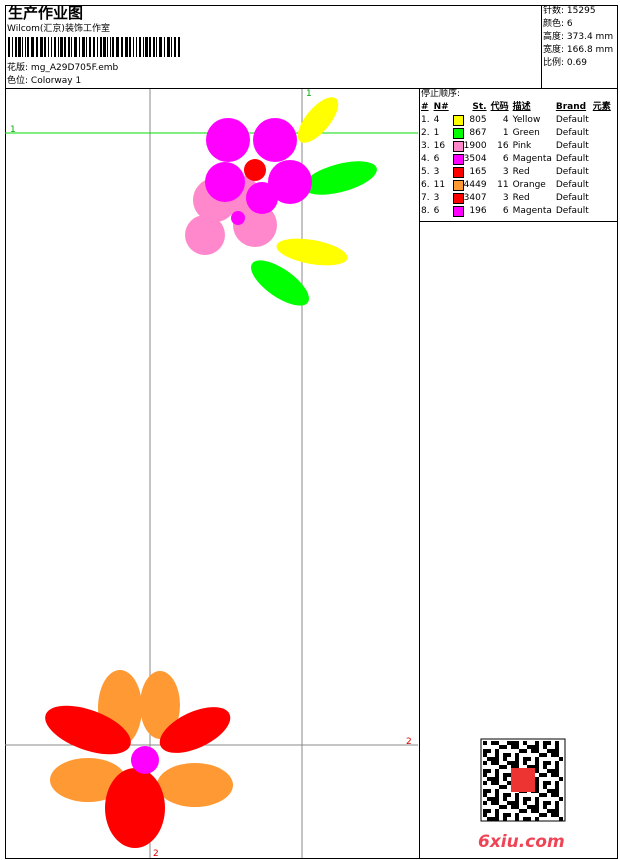  I want to click on stitch-count: 1900, so click(470, 146).